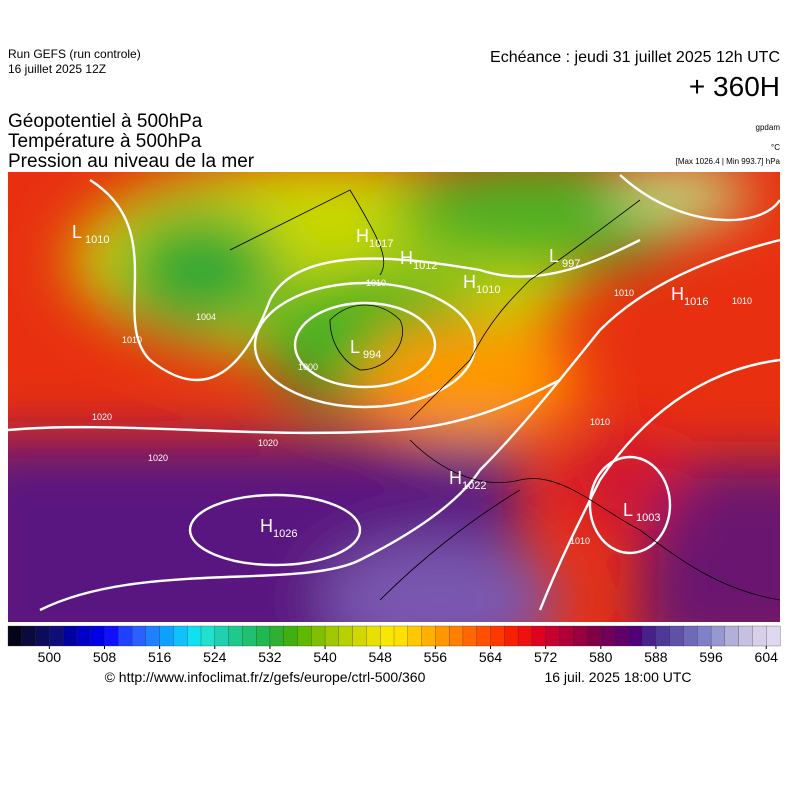 The image size is (788, 794). What do you see at coordinates (105, 657) in the screenshot?
I see `colorbar-tick-label: 508` at bounding box center [105, 657].